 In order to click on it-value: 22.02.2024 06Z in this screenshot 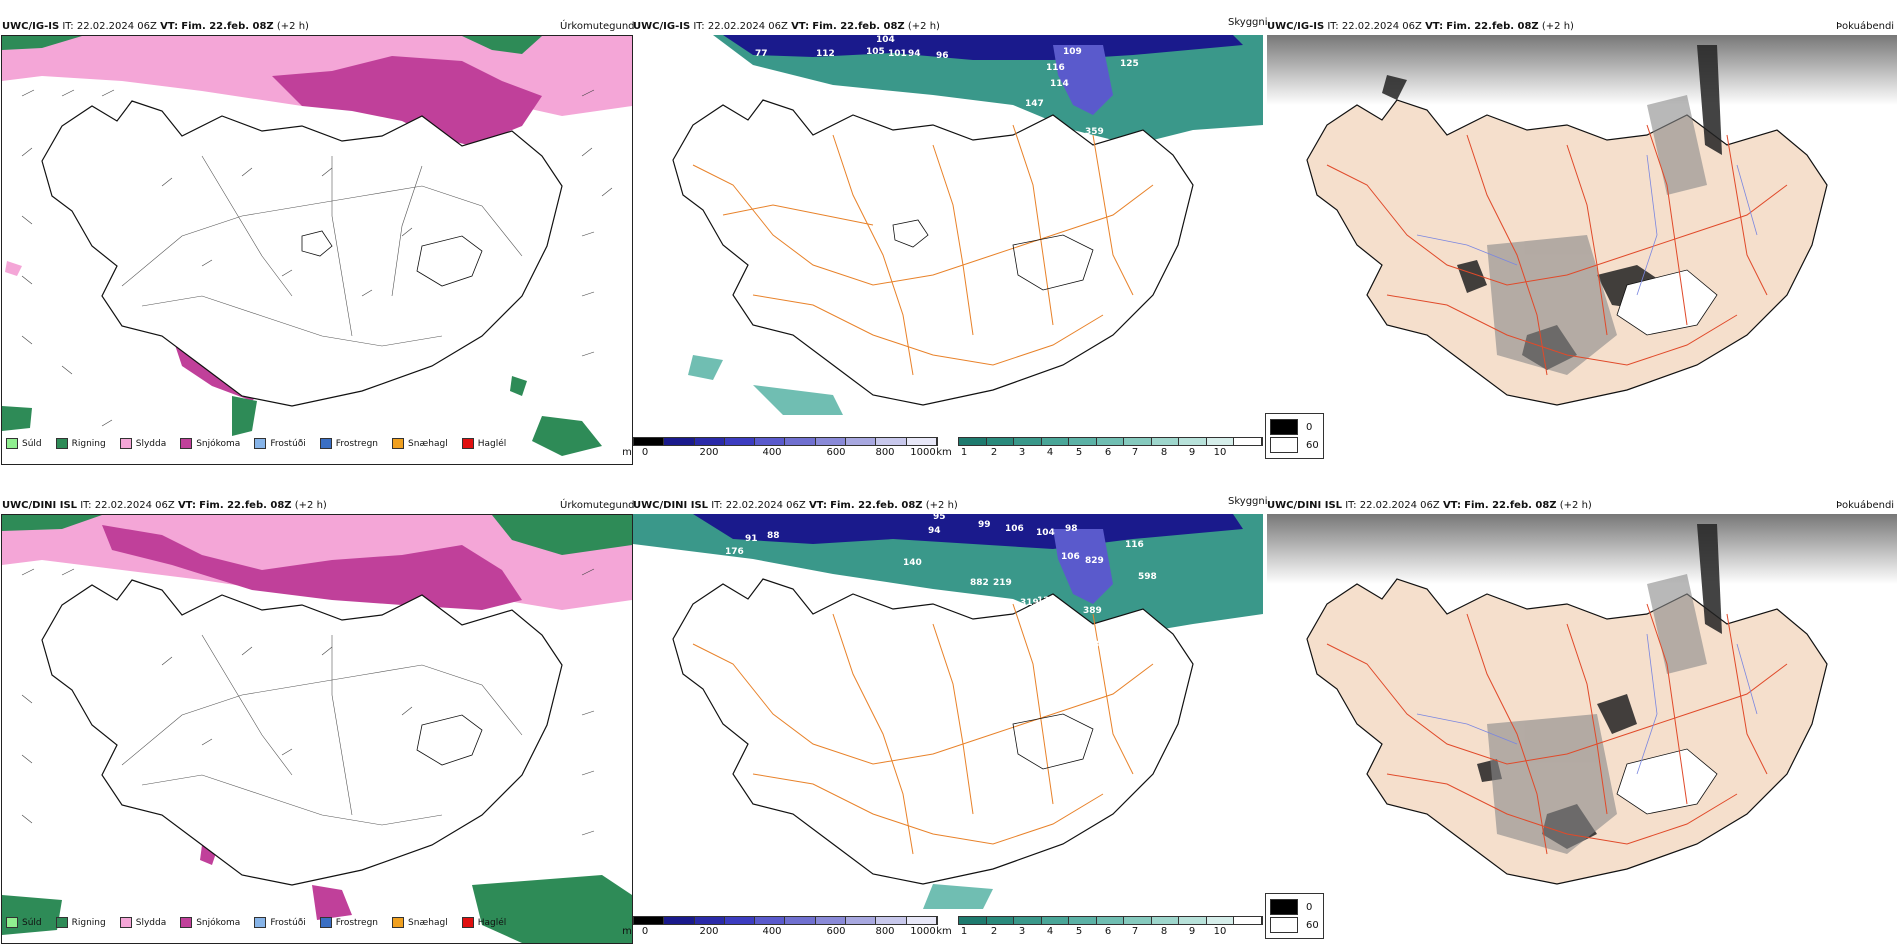, I will do `click(116, 26)`.